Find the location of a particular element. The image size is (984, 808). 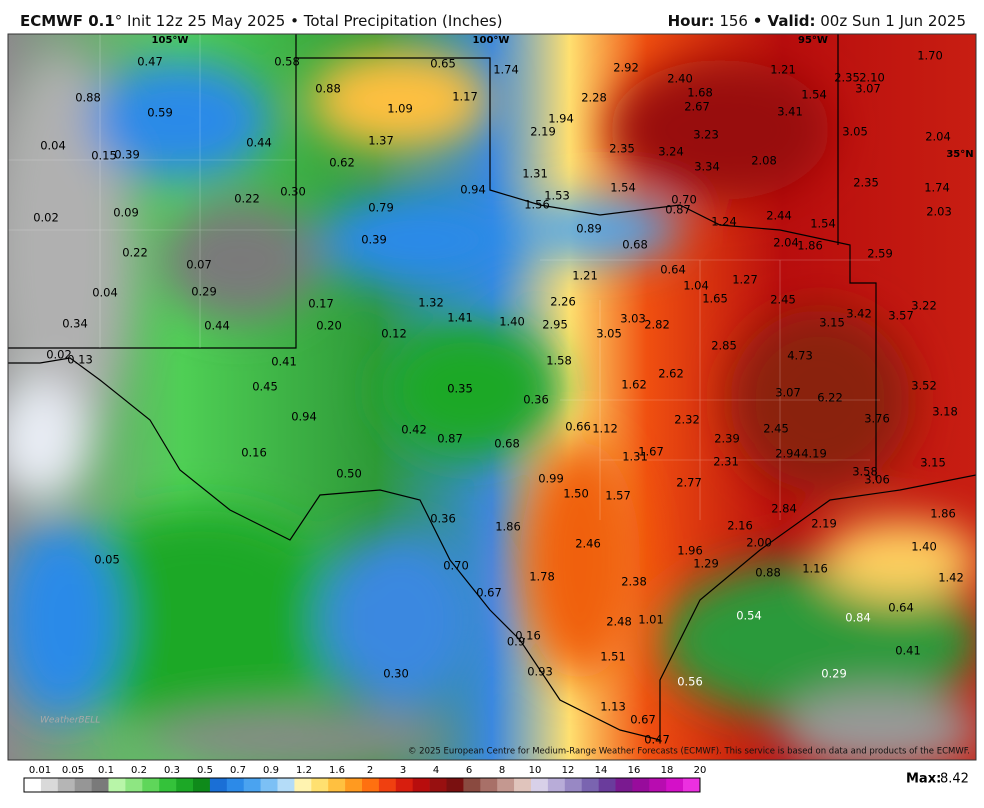

precip-label: 2.46 is located at coordinates (588, 544).